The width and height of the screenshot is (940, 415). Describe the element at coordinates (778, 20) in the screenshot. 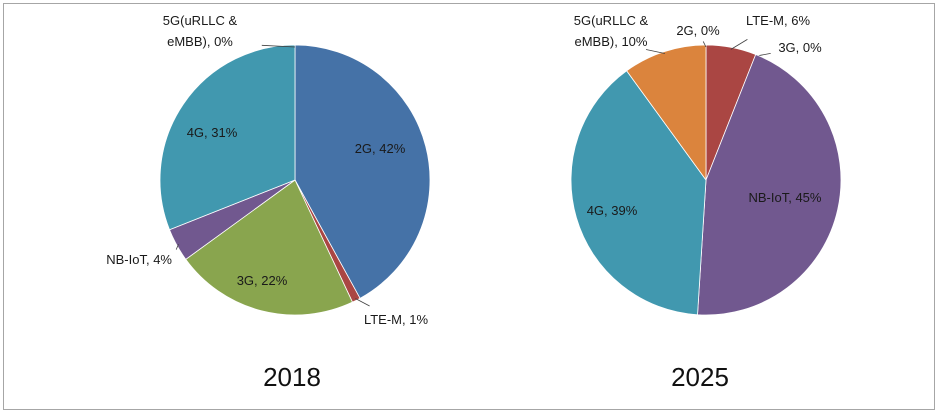

I see `slice-lte-m-label: LTE-M, 6%` at that location.